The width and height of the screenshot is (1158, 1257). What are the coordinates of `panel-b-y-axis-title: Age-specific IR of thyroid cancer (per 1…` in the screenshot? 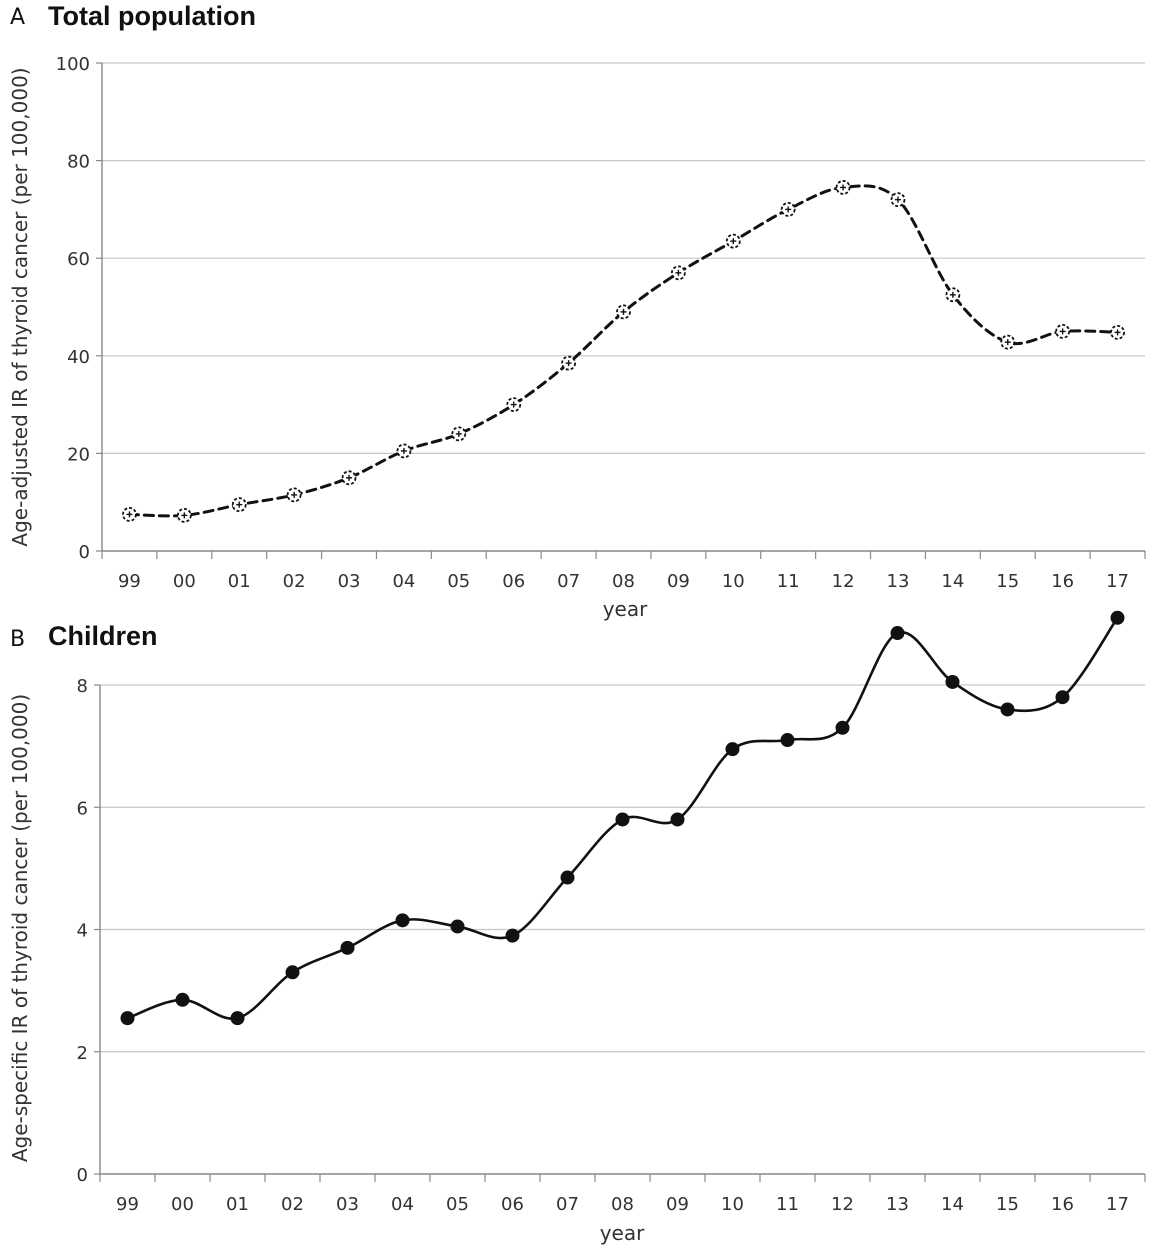 It's located at (20, 928).